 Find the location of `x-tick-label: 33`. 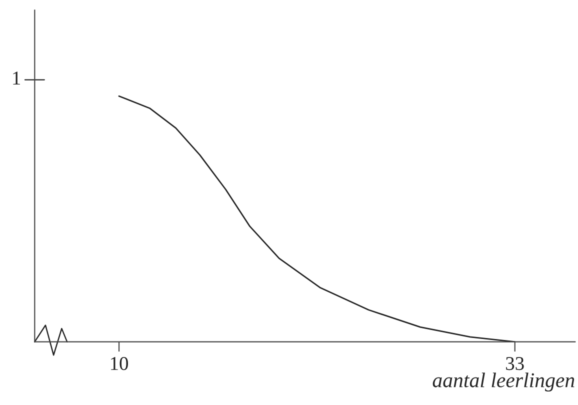

x-tick-label: 33 is located at coordinates (515, 363).